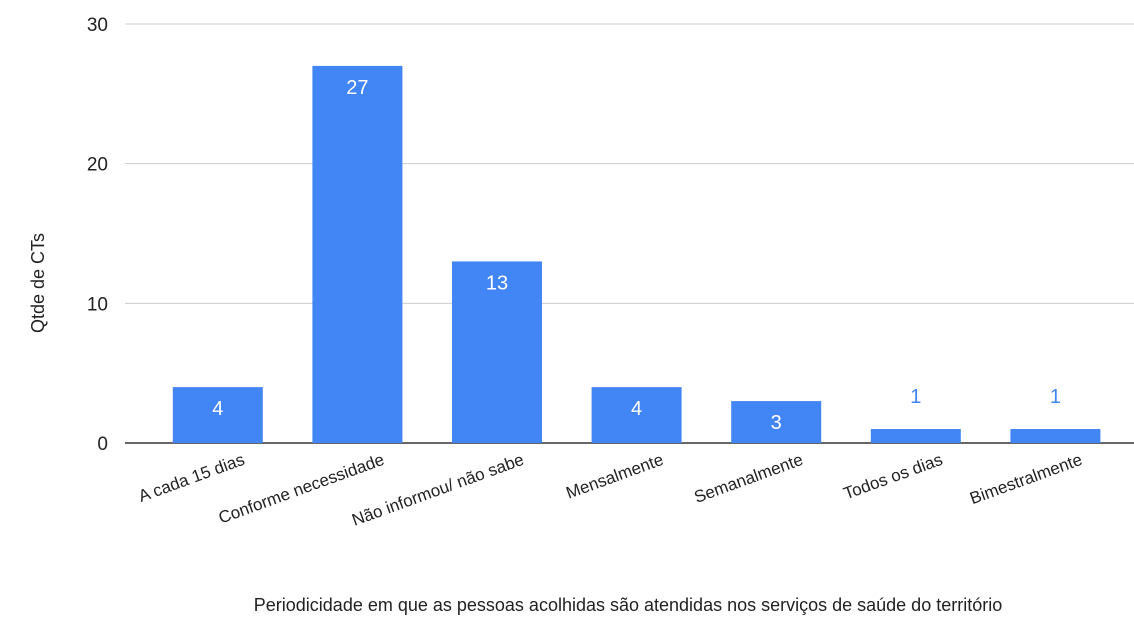  Describe the element at coordinates (191, 478) in the screenshot. I see `x-tick-label: A cada 15 dias` at that location.